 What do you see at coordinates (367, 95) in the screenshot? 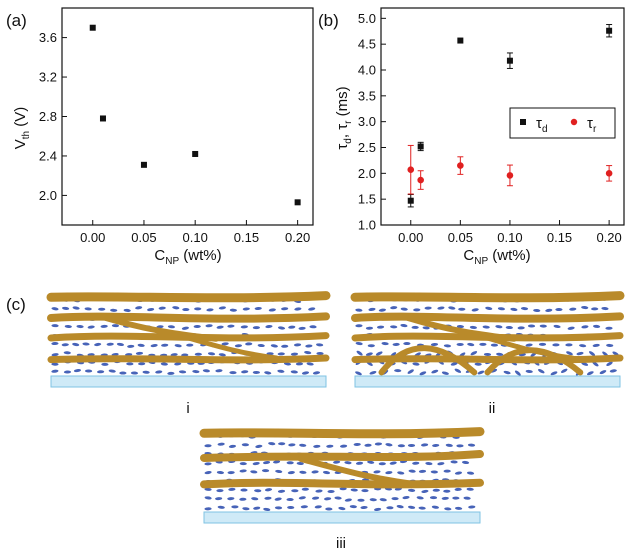
I see `chart-b-ytick-label: 3.5` at bounding box center [367, 95].